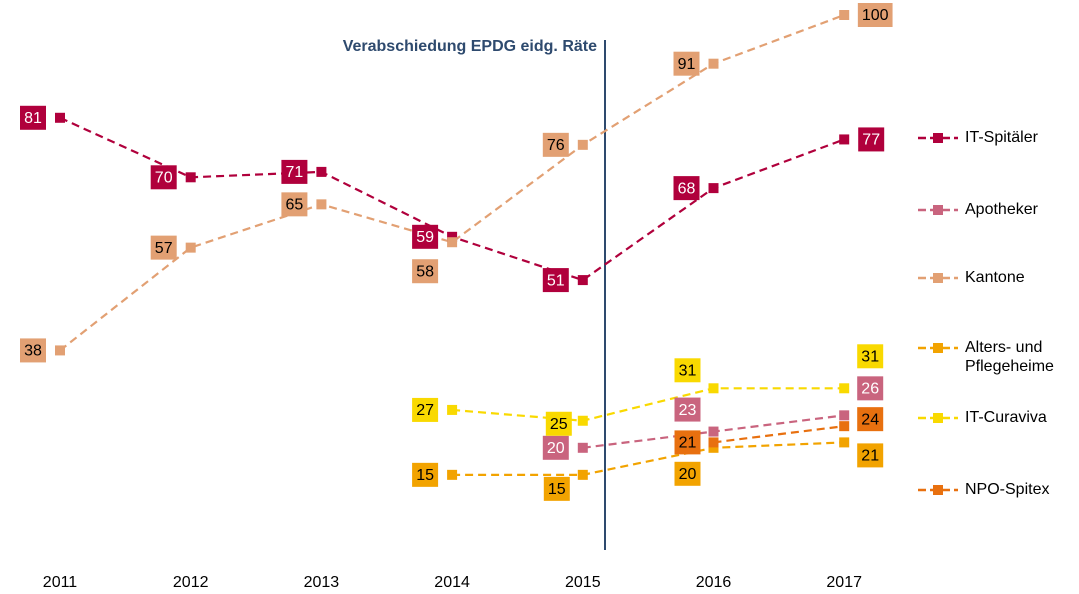  I want to click on data-label-text: 23, so click(688, 410).